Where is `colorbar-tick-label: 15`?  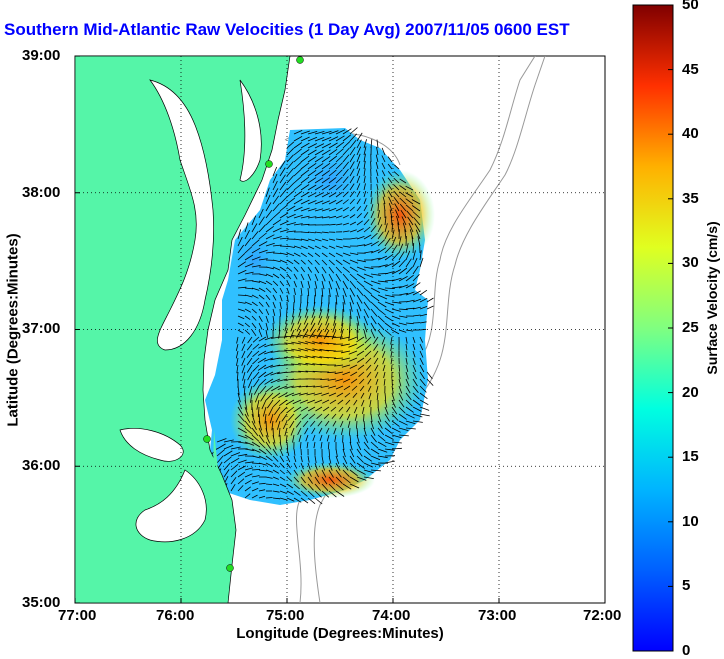
colorbar-tick-label: 15 is located at coordinates (690, 457).